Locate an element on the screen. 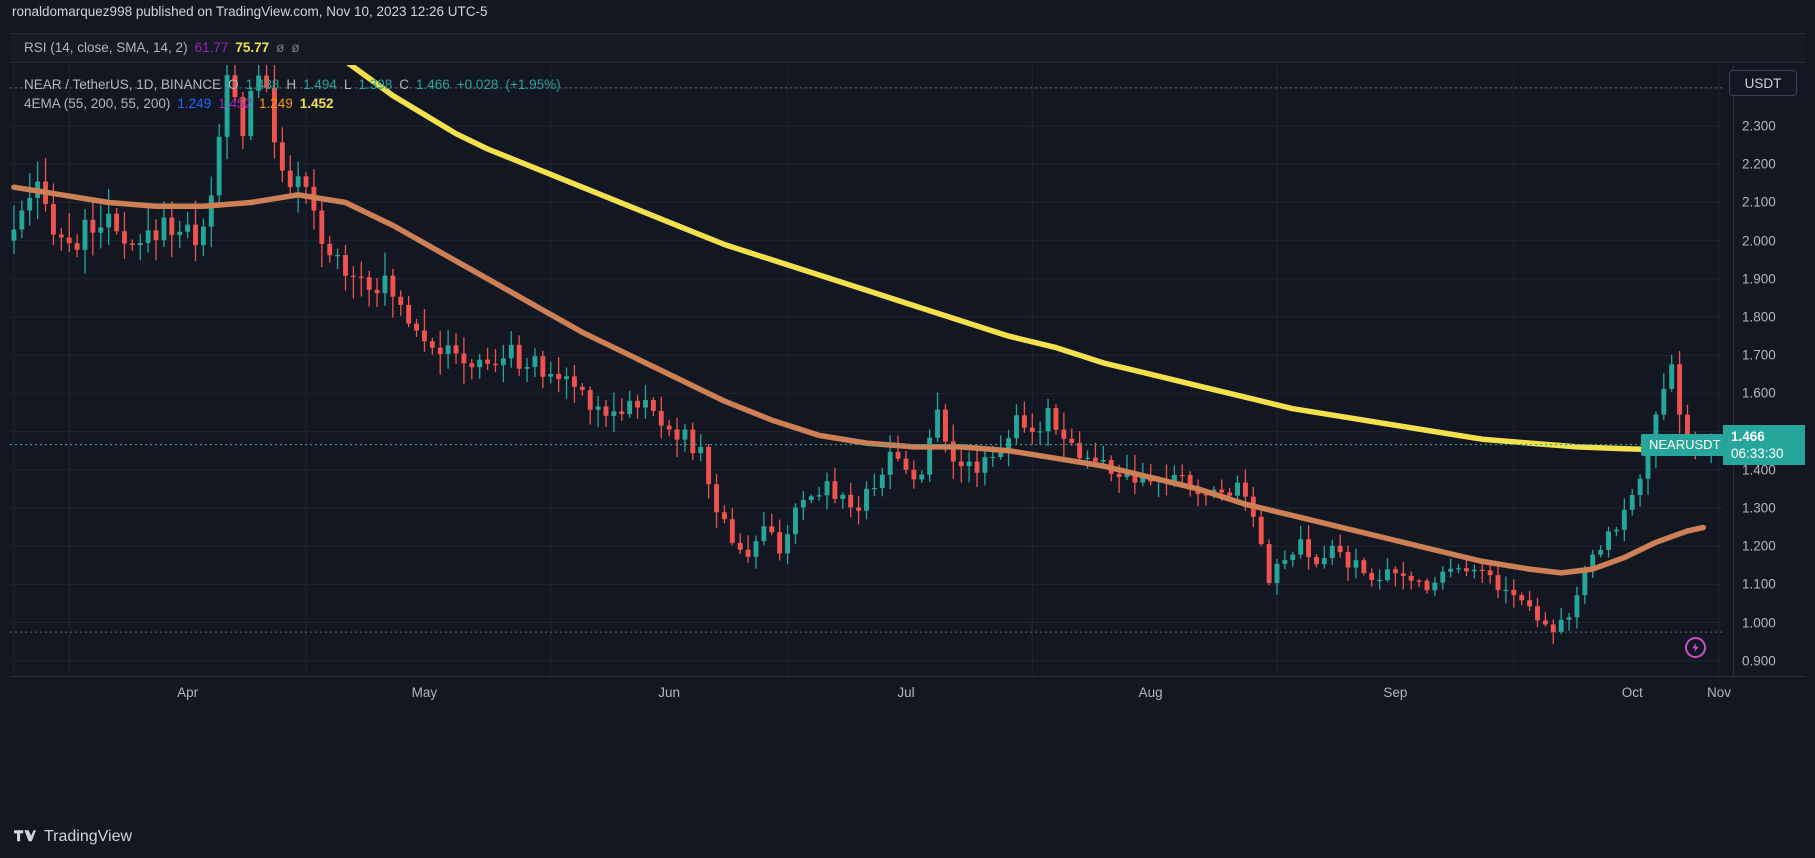  tradingview-logo-icon is located at coordinates (25, 836).